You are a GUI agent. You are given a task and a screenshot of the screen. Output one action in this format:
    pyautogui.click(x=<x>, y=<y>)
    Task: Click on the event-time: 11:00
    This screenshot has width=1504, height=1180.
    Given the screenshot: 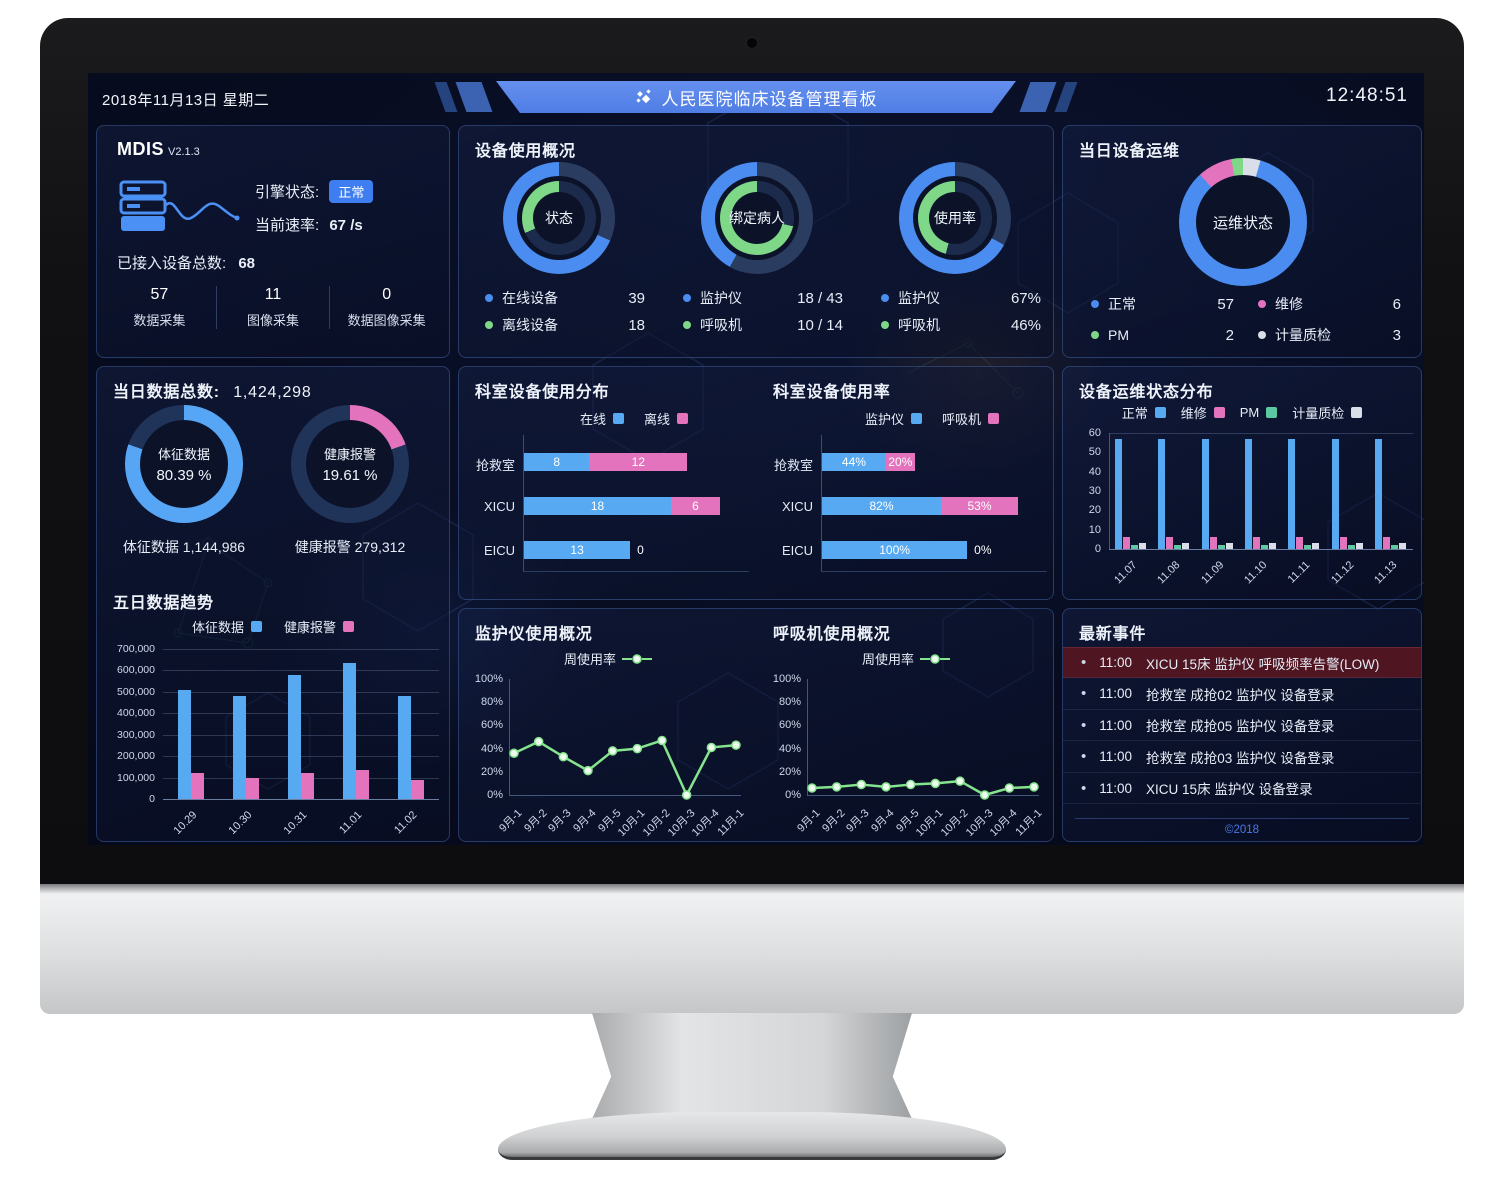 What is the action you would take?
    pyautogui.click(x=1116, y=725)
    